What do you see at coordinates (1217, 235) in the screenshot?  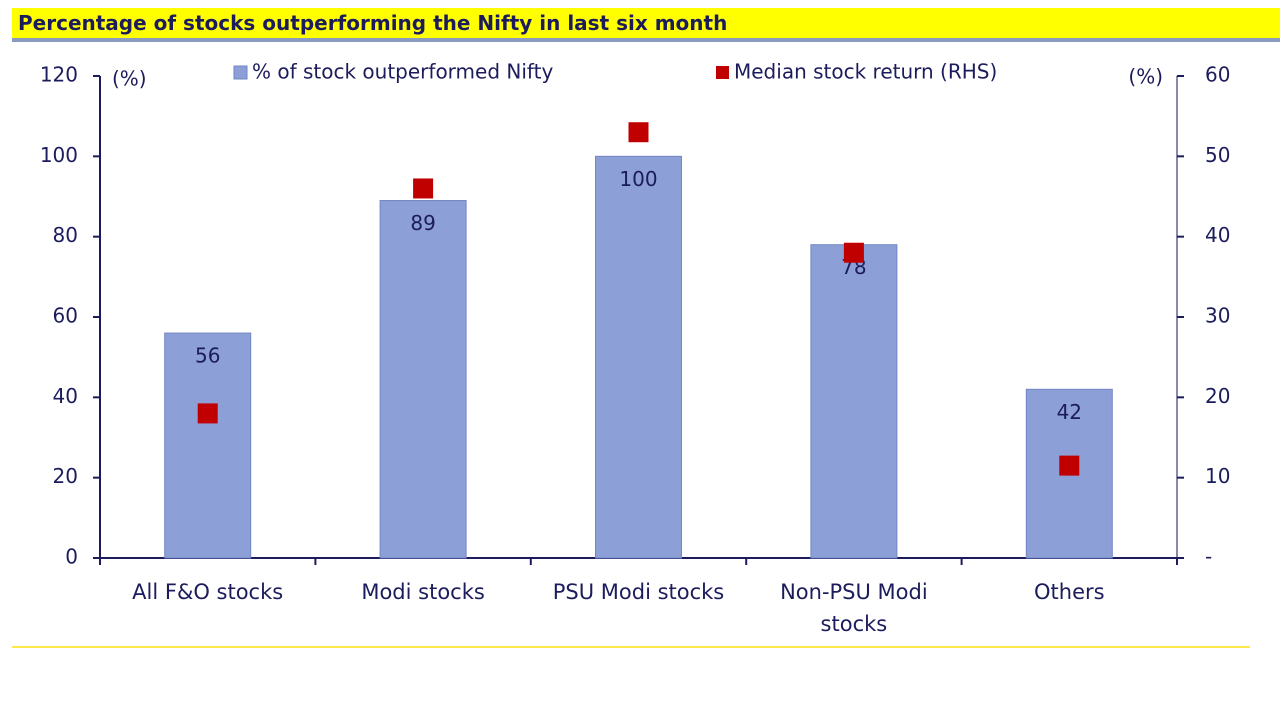 I see `y2-tick-label: 40` at bounding box center [1217, 235].